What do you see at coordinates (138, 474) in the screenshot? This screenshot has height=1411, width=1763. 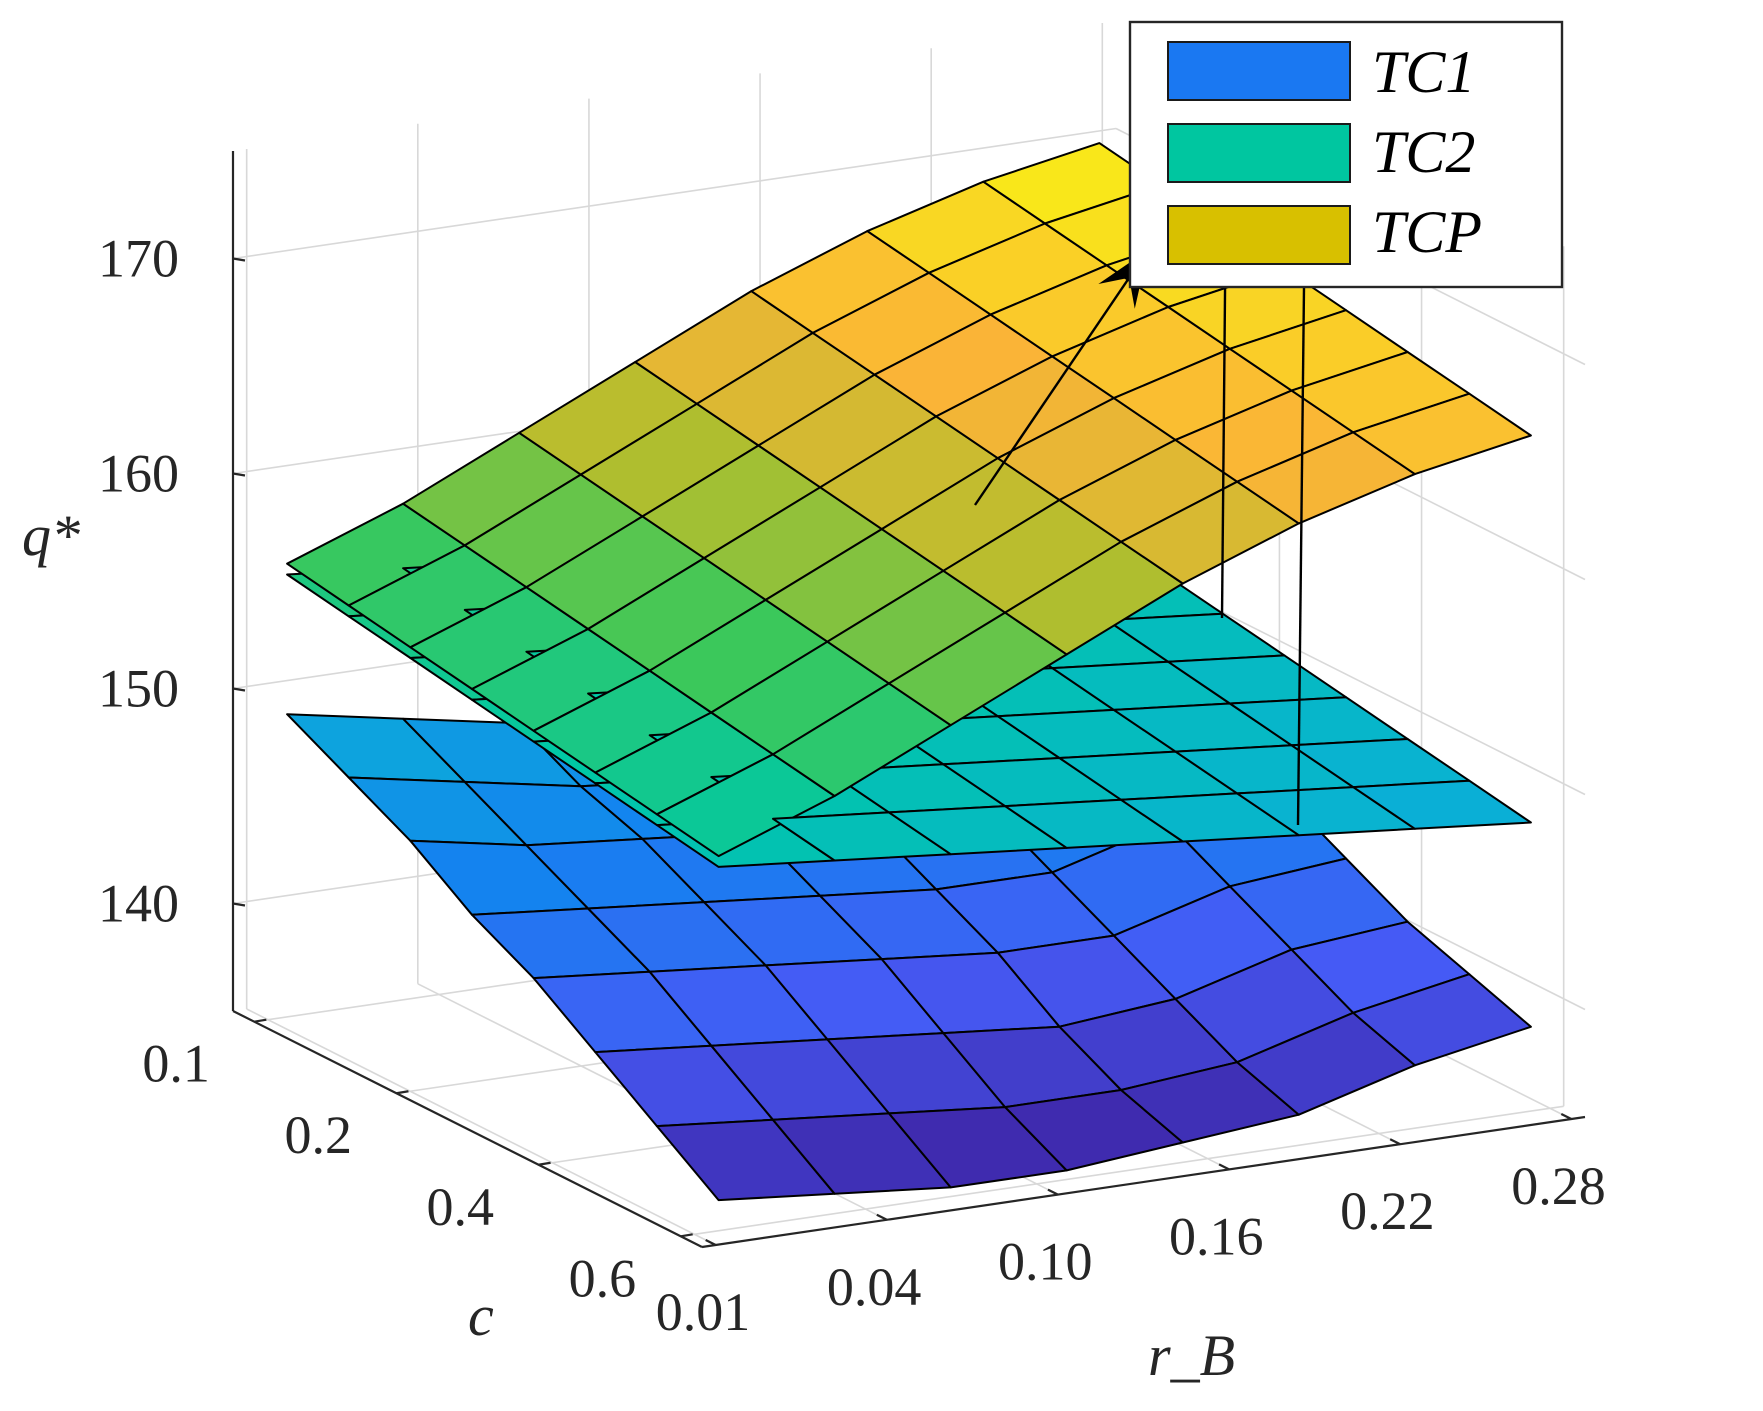 I see `z-tick-label: 160` at bounding box center [138, 474].